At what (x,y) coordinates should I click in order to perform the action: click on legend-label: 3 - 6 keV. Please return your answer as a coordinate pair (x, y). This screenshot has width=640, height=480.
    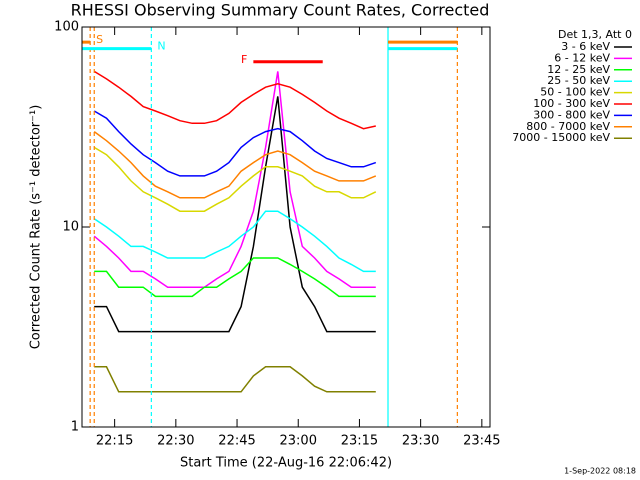
    Looking at the image, I should click on (585, 46).